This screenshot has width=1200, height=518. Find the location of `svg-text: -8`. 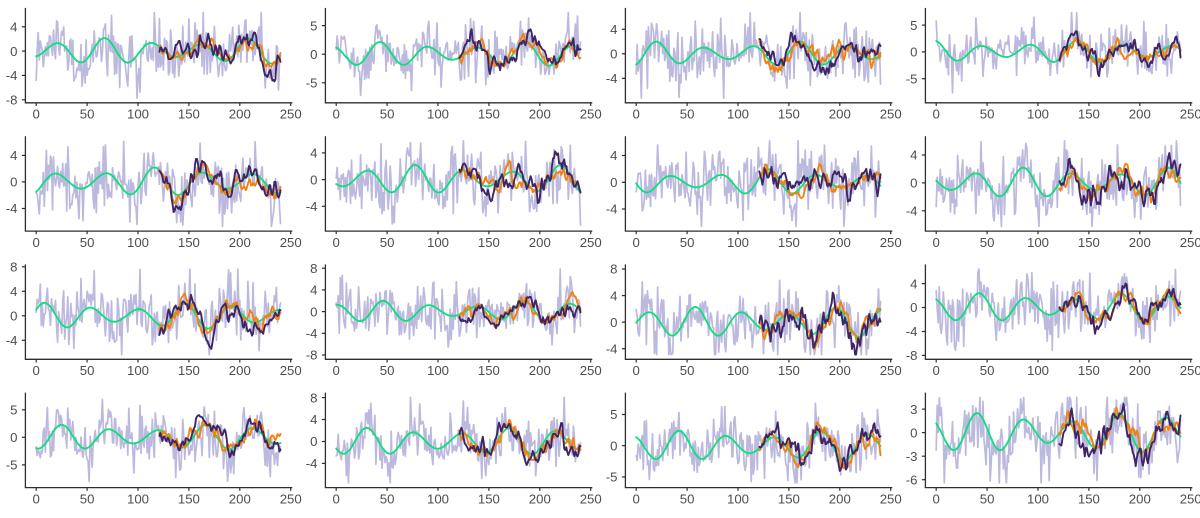

svg-text: -8 is located at coordinates (312, 355).